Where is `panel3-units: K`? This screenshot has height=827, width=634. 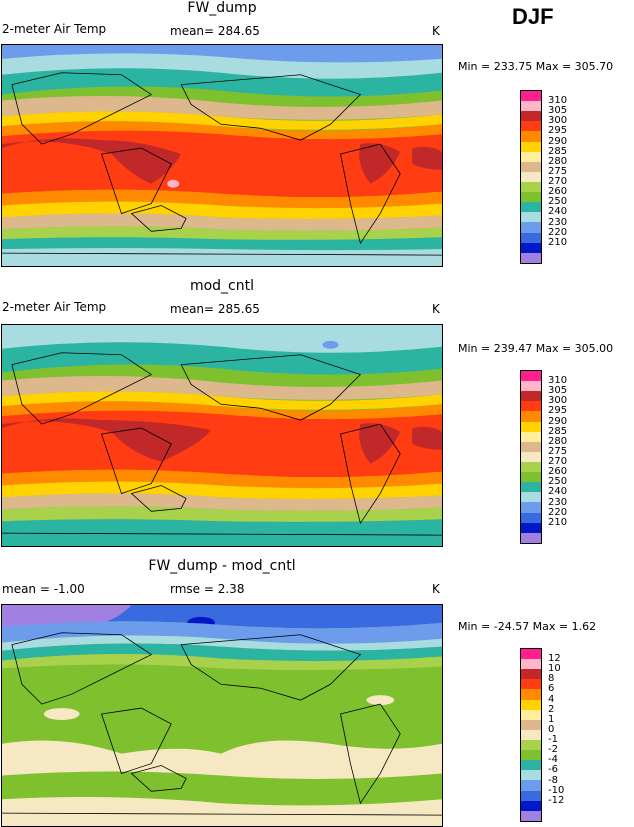 panel3-units: K is located at coordinates (436, 589).